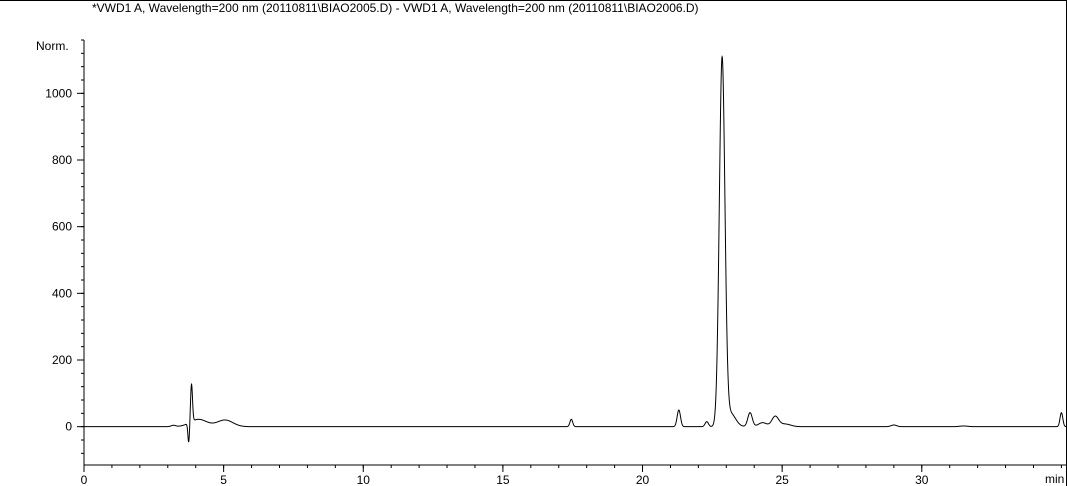 Image resolution: width=1067 pixels, height=486 pixels. I want to click on y-ticks: 0 200 400 600 800 1000, so click(64, 246).